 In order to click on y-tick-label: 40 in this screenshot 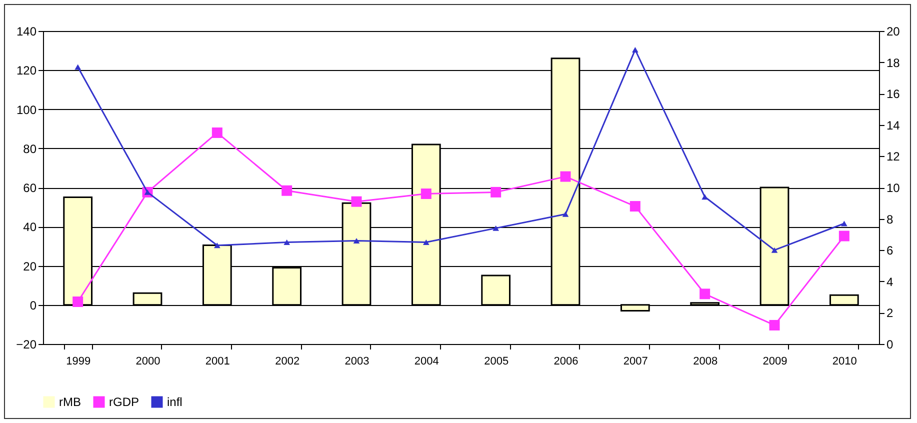, I will do `click(30, 227)`.